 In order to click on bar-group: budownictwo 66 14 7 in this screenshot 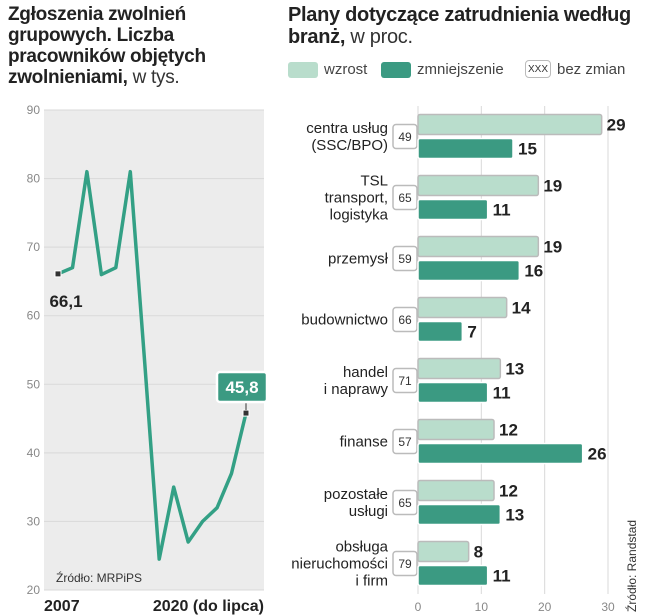, I will do `click(416, 319)`.